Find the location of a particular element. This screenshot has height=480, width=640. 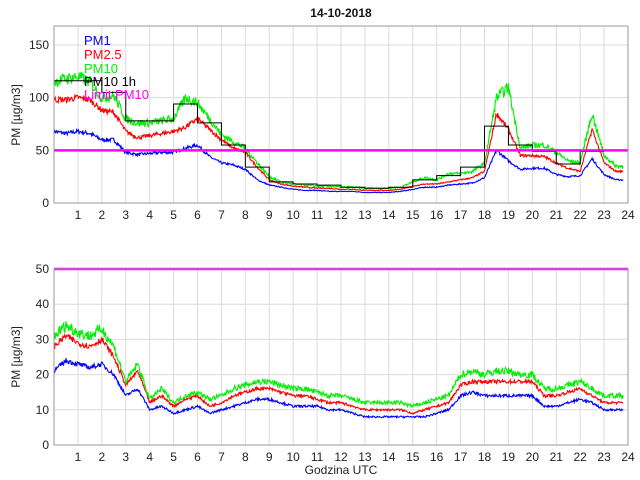

x-axis-label: Godzina UTC is located at coordinates (341, 470).